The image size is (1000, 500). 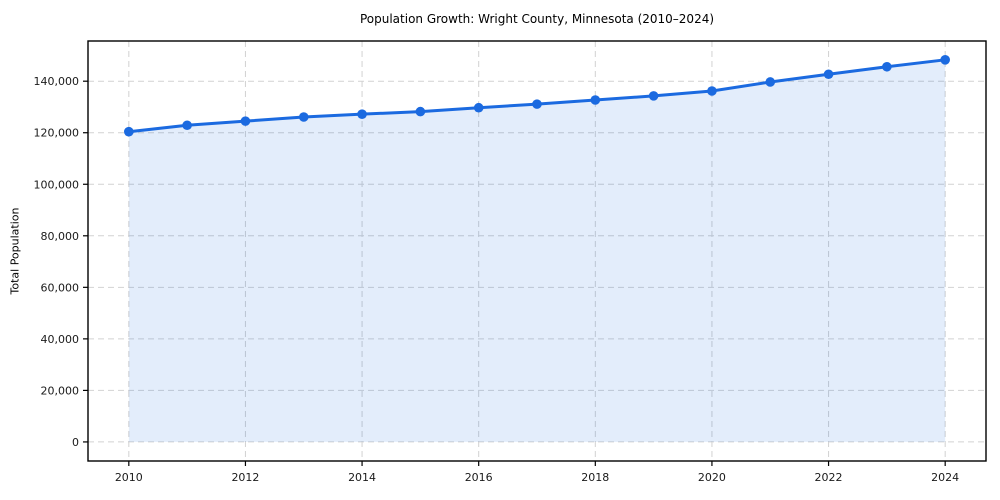 What do you see at coordinates (57, 133) in the screenshot?
I see `y-tick-label: 120,000` at bounding box center [57, 133].